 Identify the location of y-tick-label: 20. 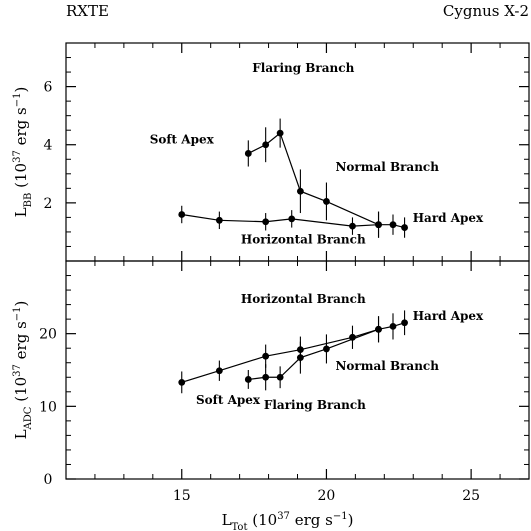
(48, 335).